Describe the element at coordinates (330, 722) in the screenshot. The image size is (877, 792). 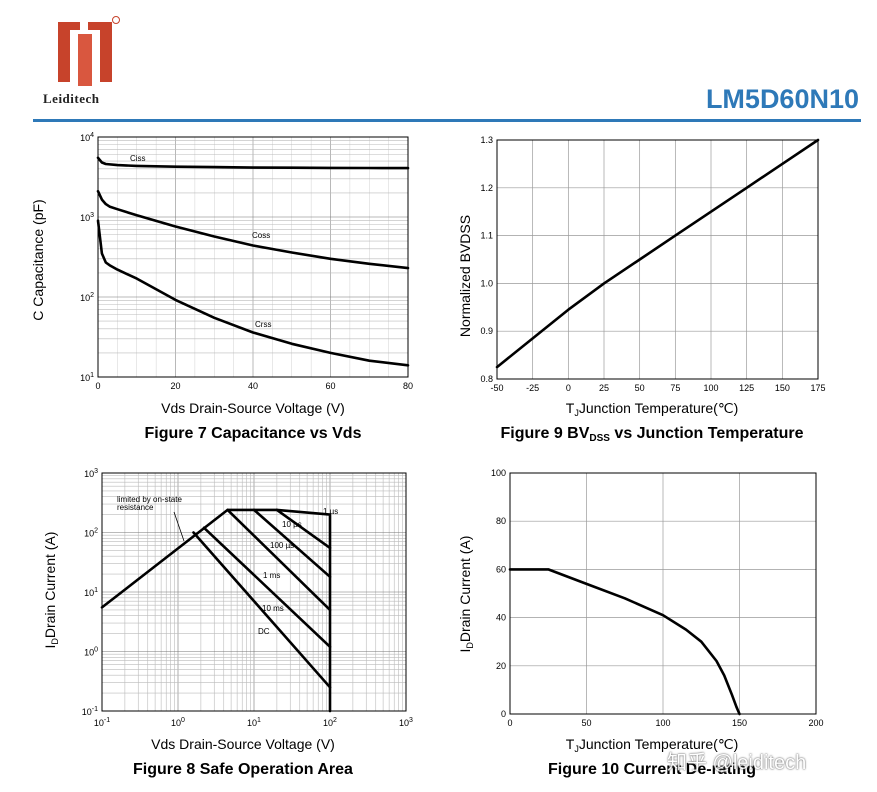
I see `fig8-xtick-label: 102` at that location.